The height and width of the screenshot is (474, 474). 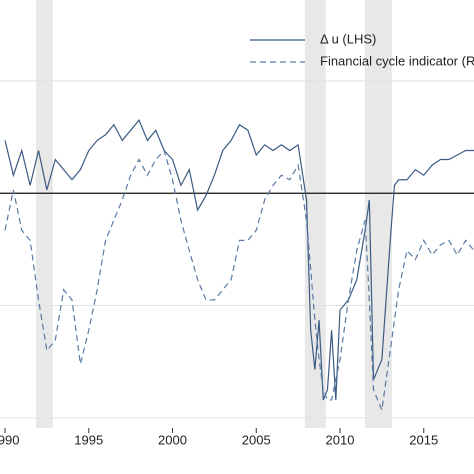 I want to click on legend-label: Financial cycle indicator (RHS), so click(x=397, y=60).